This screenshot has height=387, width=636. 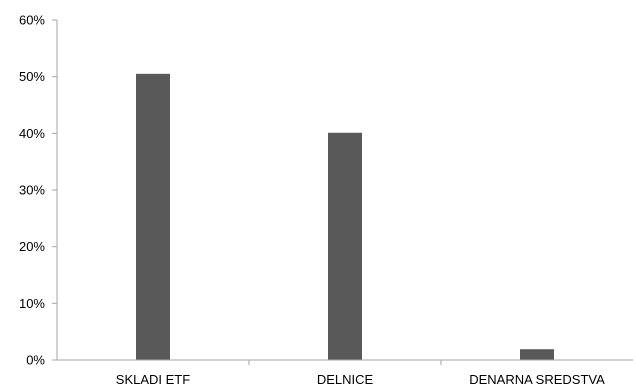 I want to click on x-category-label: DELNICE, so click(x=345, y=379).